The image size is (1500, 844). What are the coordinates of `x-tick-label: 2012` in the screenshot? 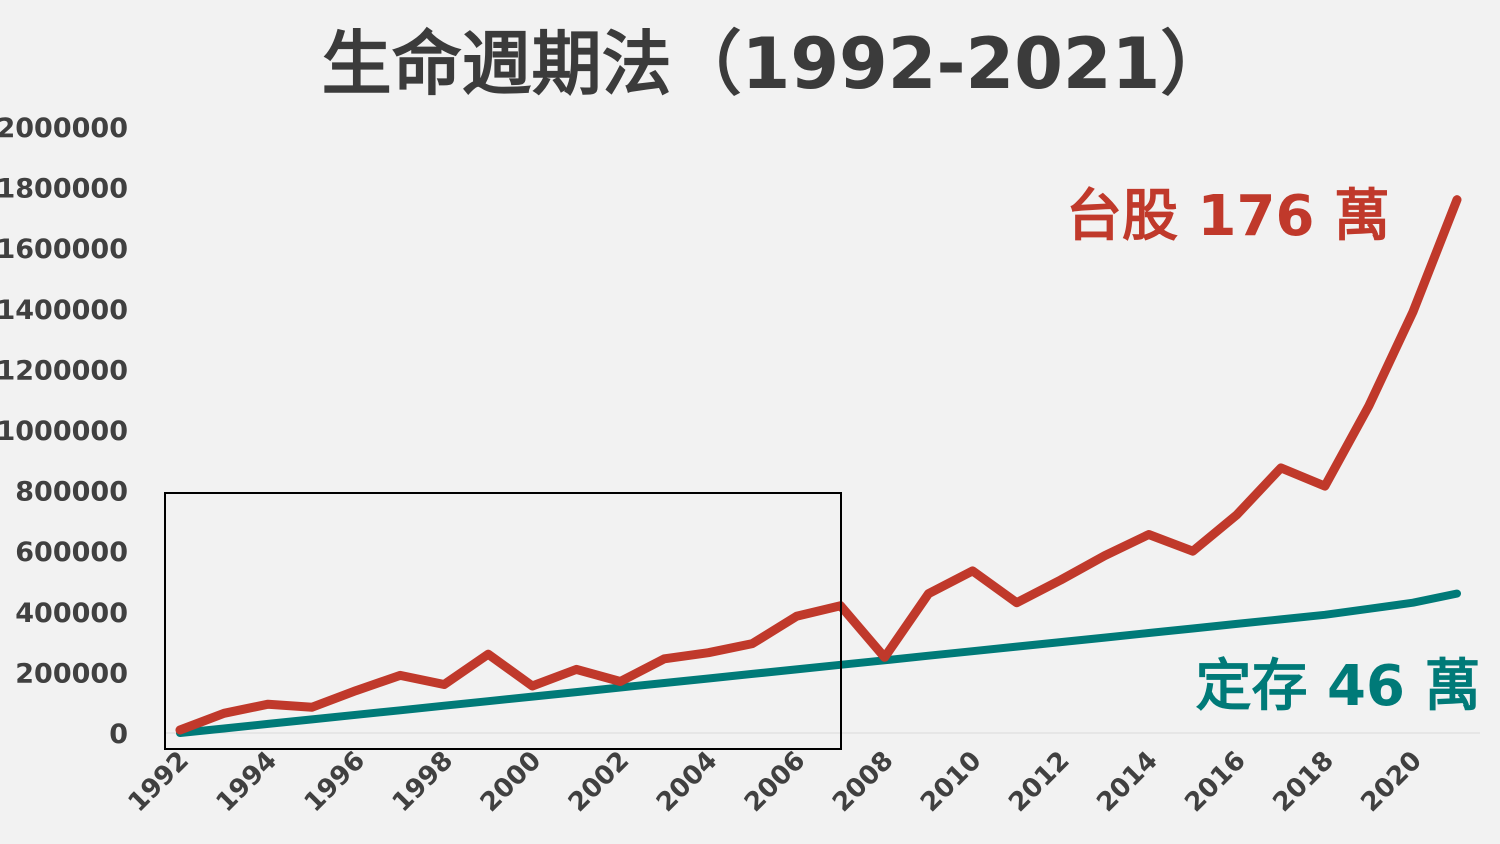 It's located at (1039, 782).